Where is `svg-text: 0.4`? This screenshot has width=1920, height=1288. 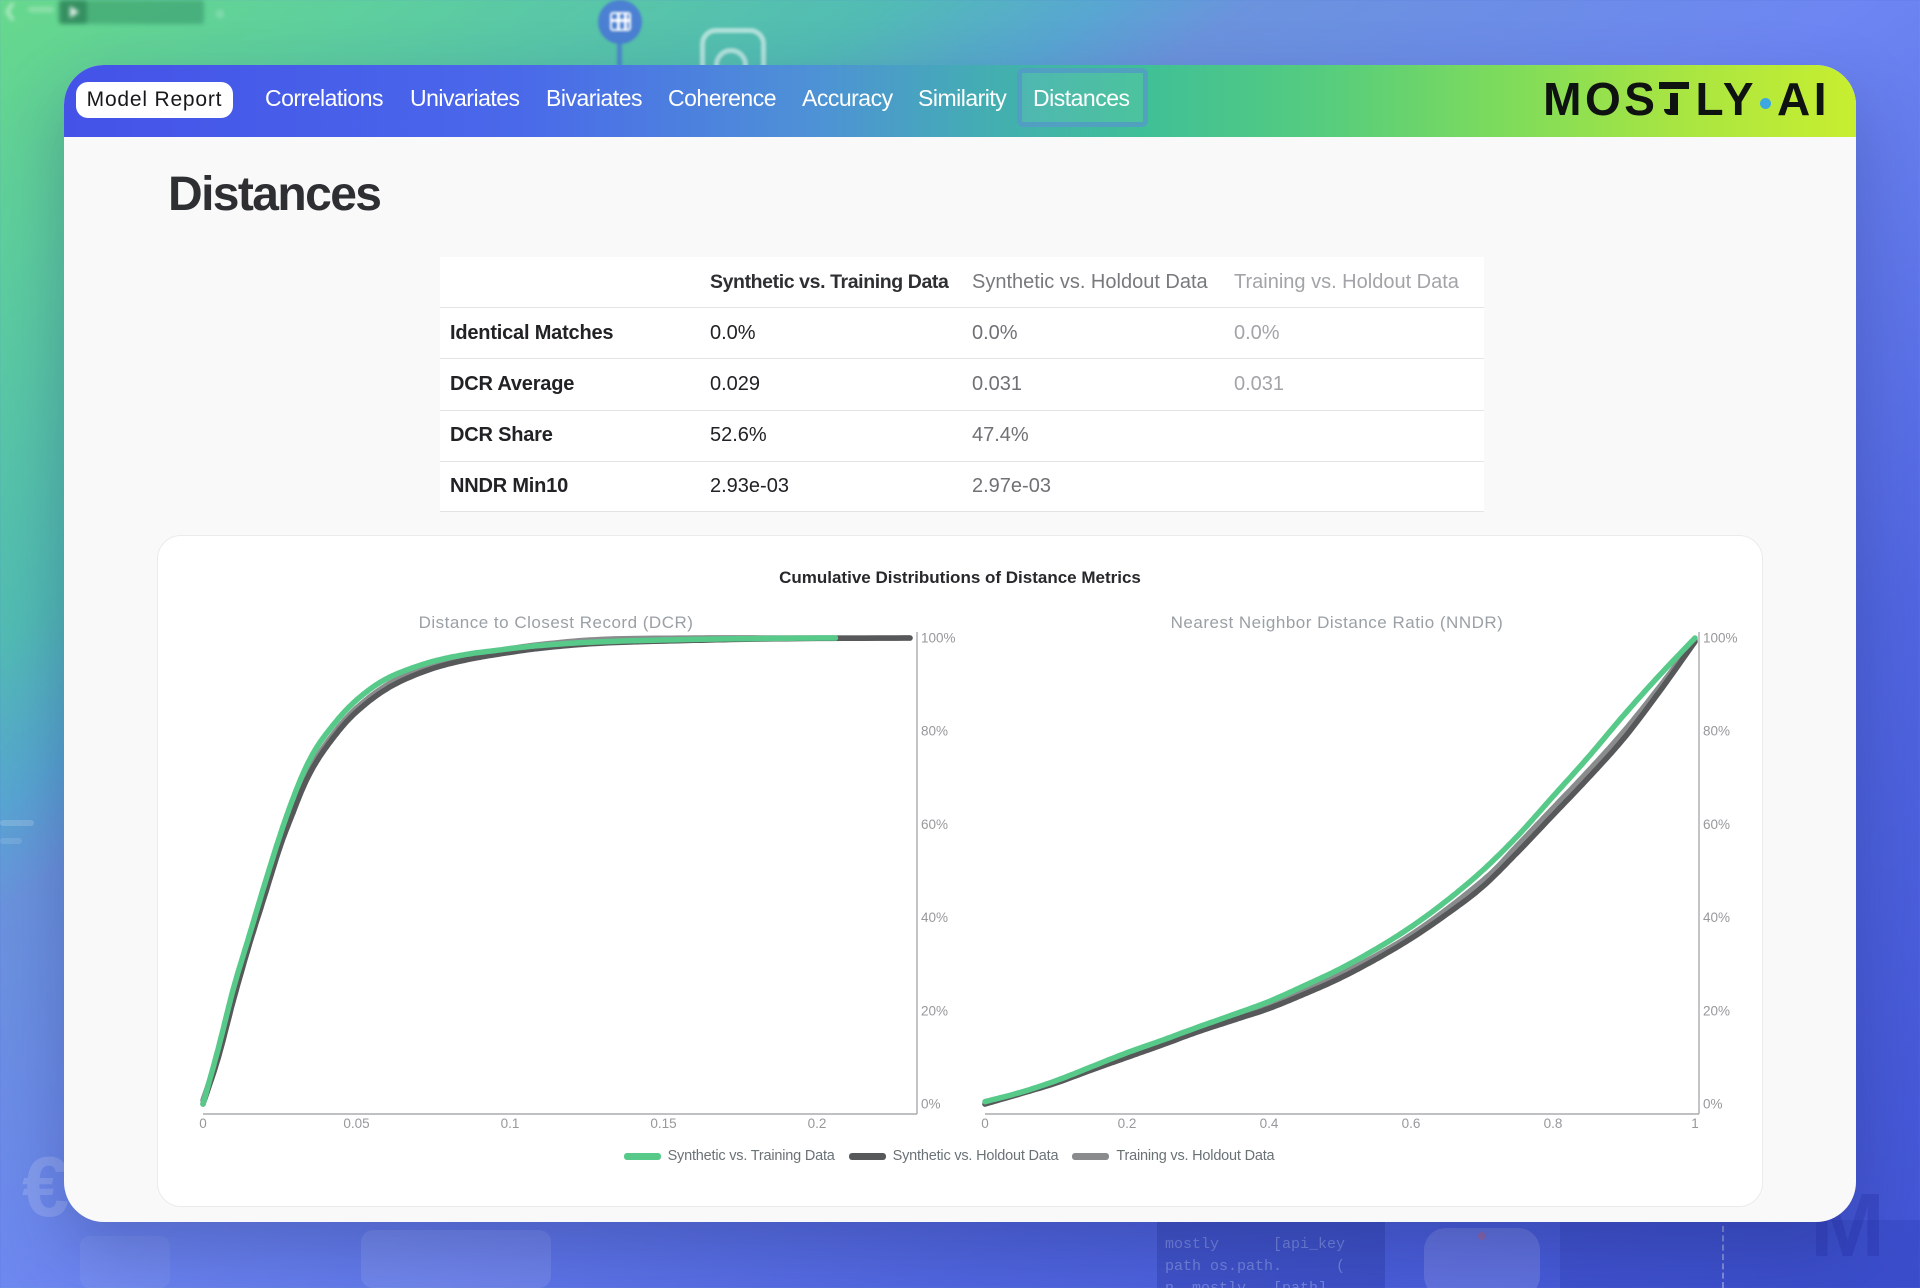
svg-text: 0.4 is located at coordinates (1269, 1123).